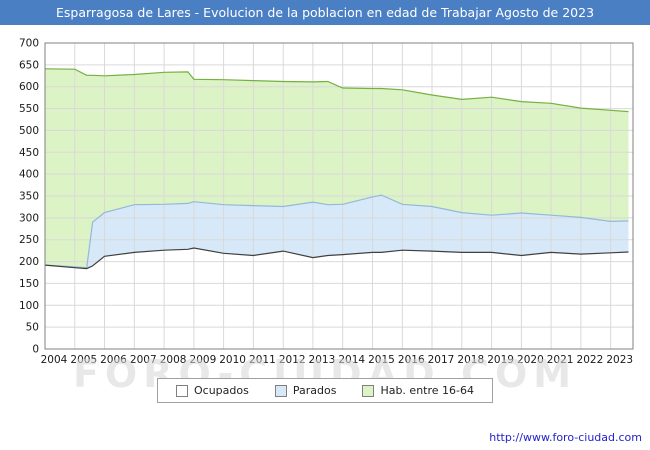  I want to click on legend-row: Ocupados Parados Hab. entre 16-64, so click(325, 390).